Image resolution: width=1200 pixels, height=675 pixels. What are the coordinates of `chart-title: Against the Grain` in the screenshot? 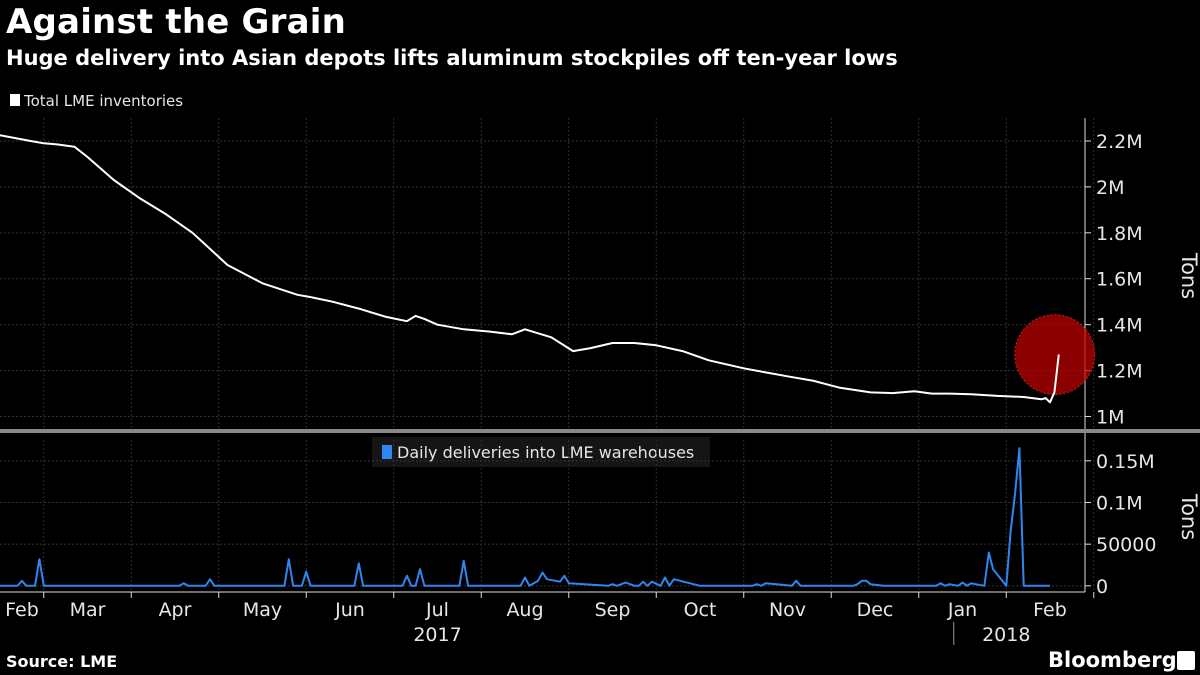 It's located at (176, 22).